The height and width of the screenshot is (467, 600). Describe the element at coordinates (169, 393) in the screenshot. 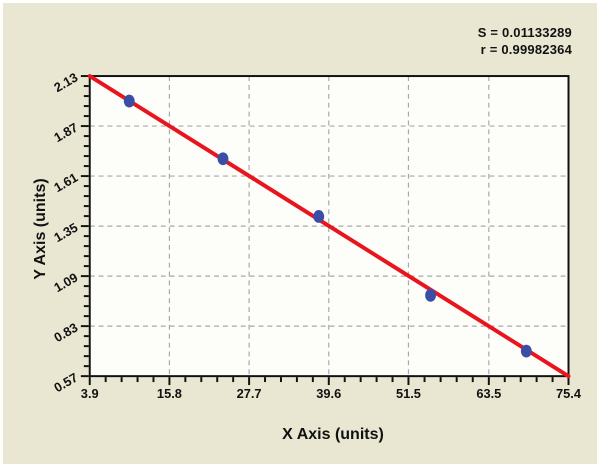

I see `x-tick-label: 15.8` at that location.